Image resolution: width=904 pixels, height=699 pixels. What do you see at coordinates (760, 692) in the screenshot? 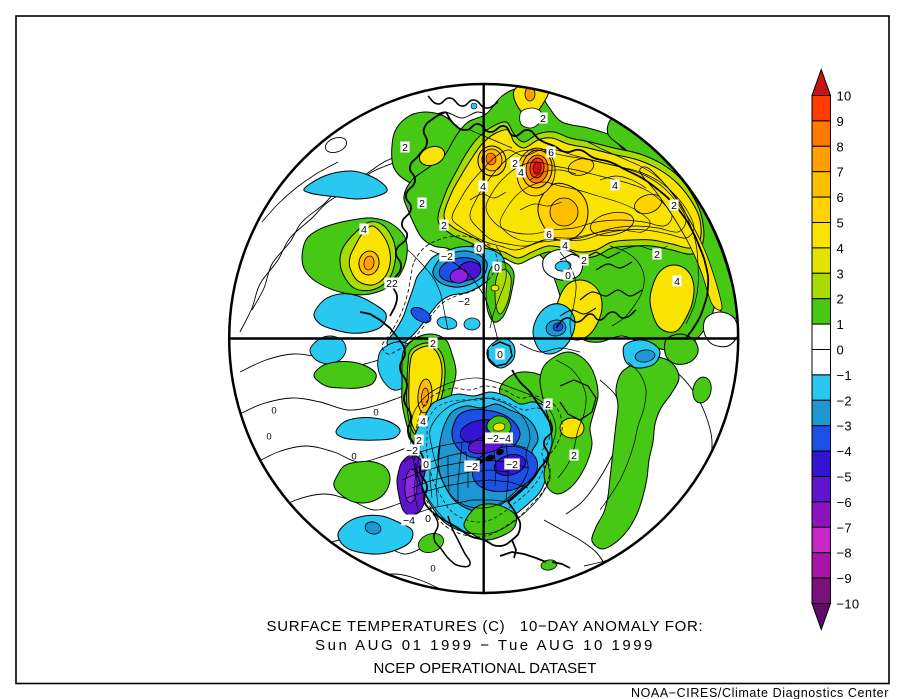
I see `svg-text:NOAA−CIRES/Climate Diagnostics: NOAA−CIRES/Climate Diagnostics Center` at bounding box center [760, 692].